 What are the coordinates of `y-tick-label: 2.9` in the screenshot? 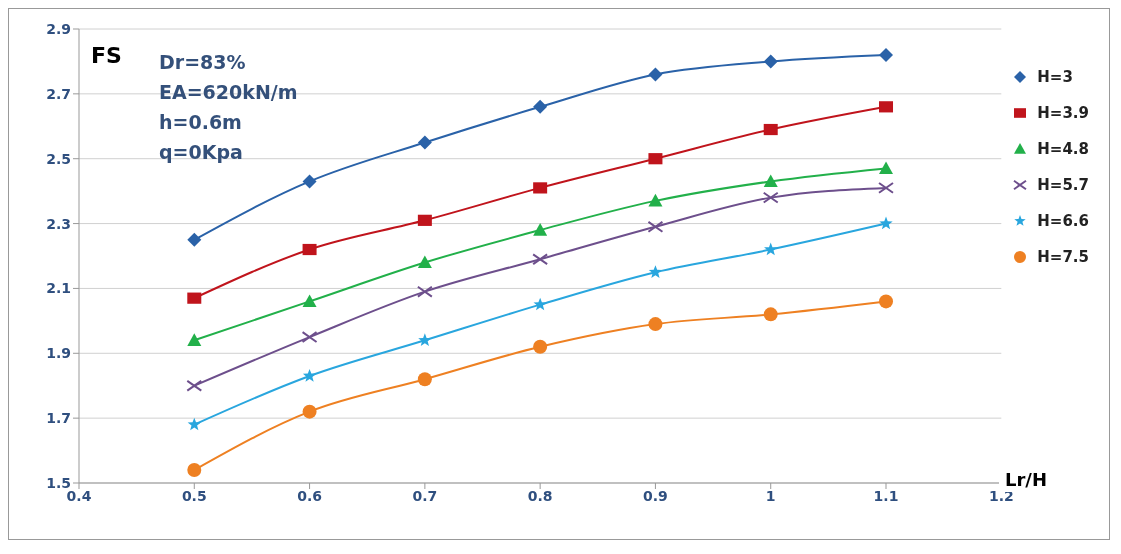 It's located at (58, 28).